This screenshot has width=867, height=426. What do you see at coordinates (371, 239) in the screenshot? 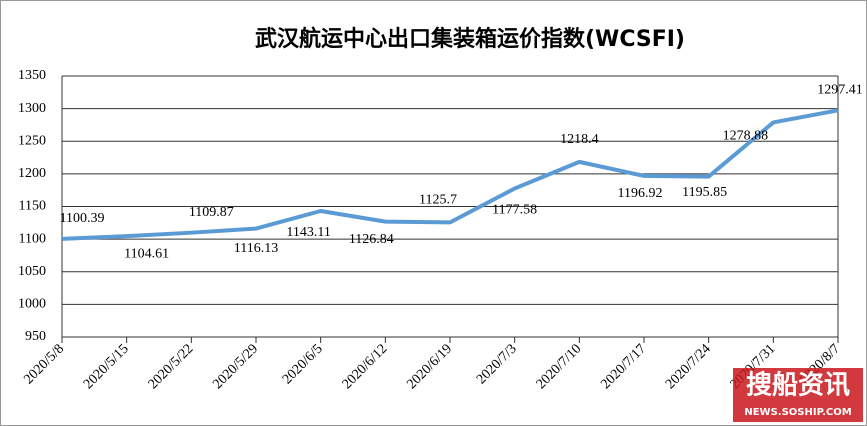
I see `data-label: 1126.84` at bounding box center [371, 239].